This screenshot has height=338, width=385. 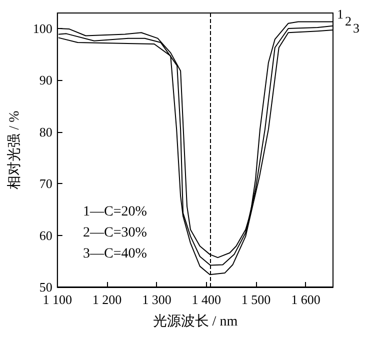 What do you see at coordinates (305, 299) in the screenshot?
I see `x-tick-label: 1 600` at bounding box center [305, 299].